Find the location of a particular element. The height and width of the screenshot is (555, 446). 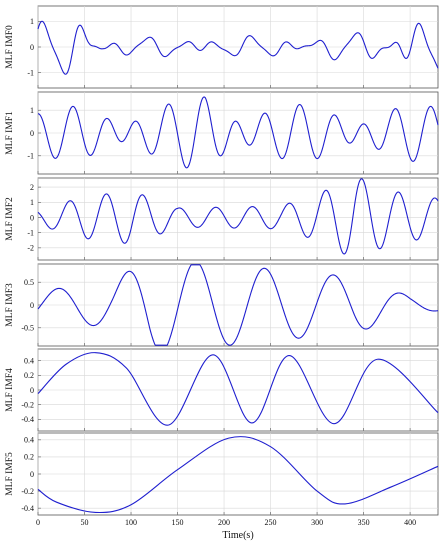

series-line-imf3 is located at coordinates (238, 305).